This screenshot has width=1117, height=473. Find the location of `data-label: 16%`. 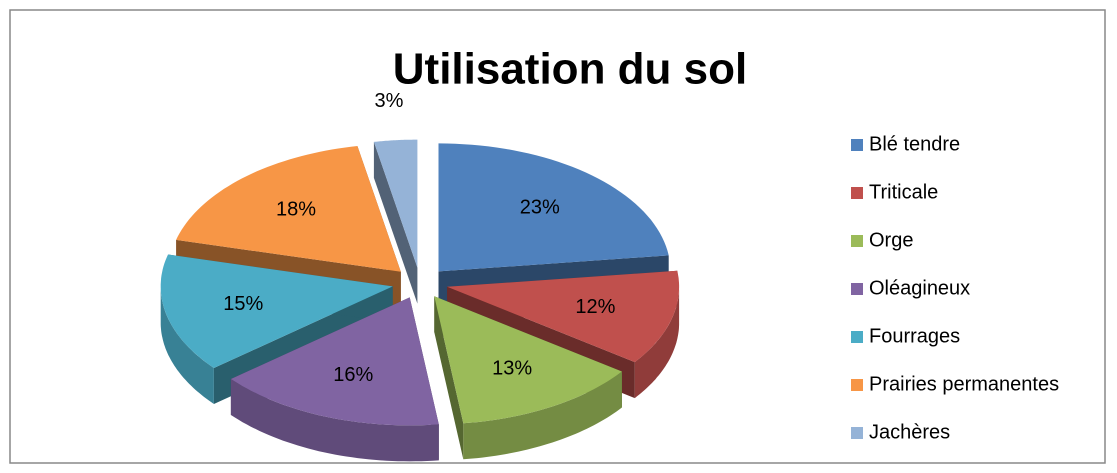

data-label: 16% is located at coordinates (353, 375).